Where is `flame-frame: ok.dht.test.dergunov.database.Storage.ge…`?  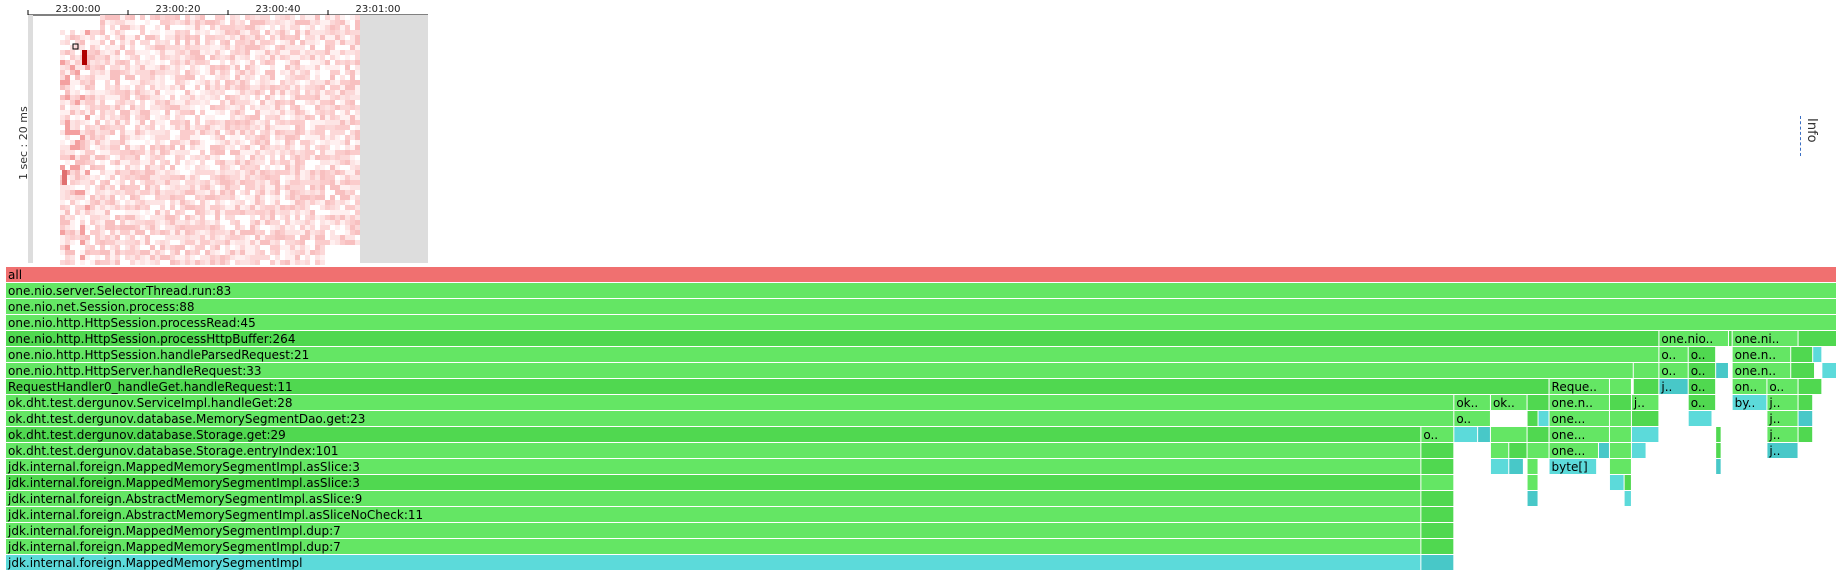 flame-frame: ok.dht.test.dergunov.database.Storage.ge… is located at coordinates (713, 434).